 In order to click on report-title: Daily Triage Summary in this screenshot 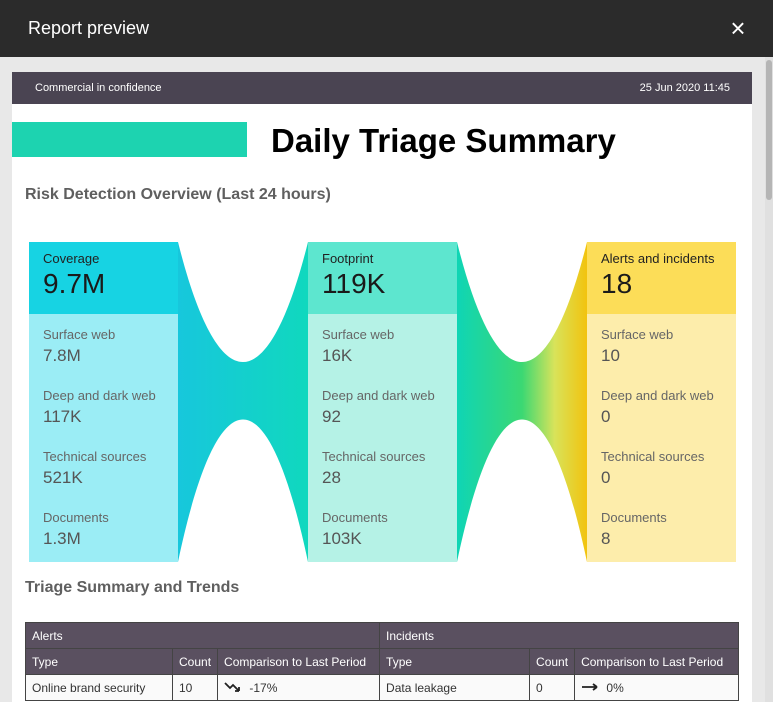, I will do `click(443, 140)`.